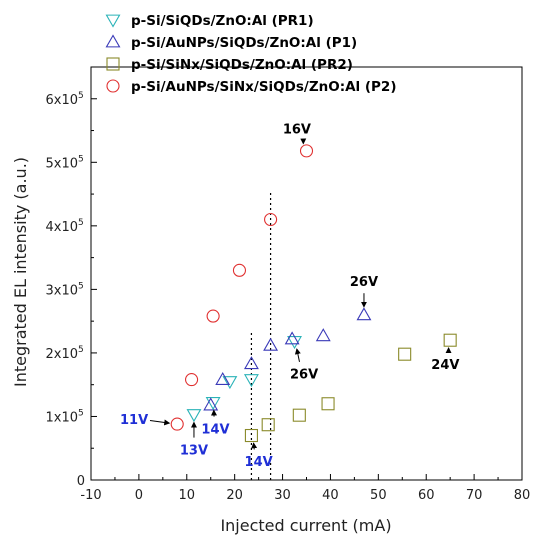 Image resolution: width=550 pixels, height=545 pixels. Describe the element at coordinates (305, 488) in the screenshot. I see `x-axis: -10 0 10 20 30 40 50 60 70 80` at that location.